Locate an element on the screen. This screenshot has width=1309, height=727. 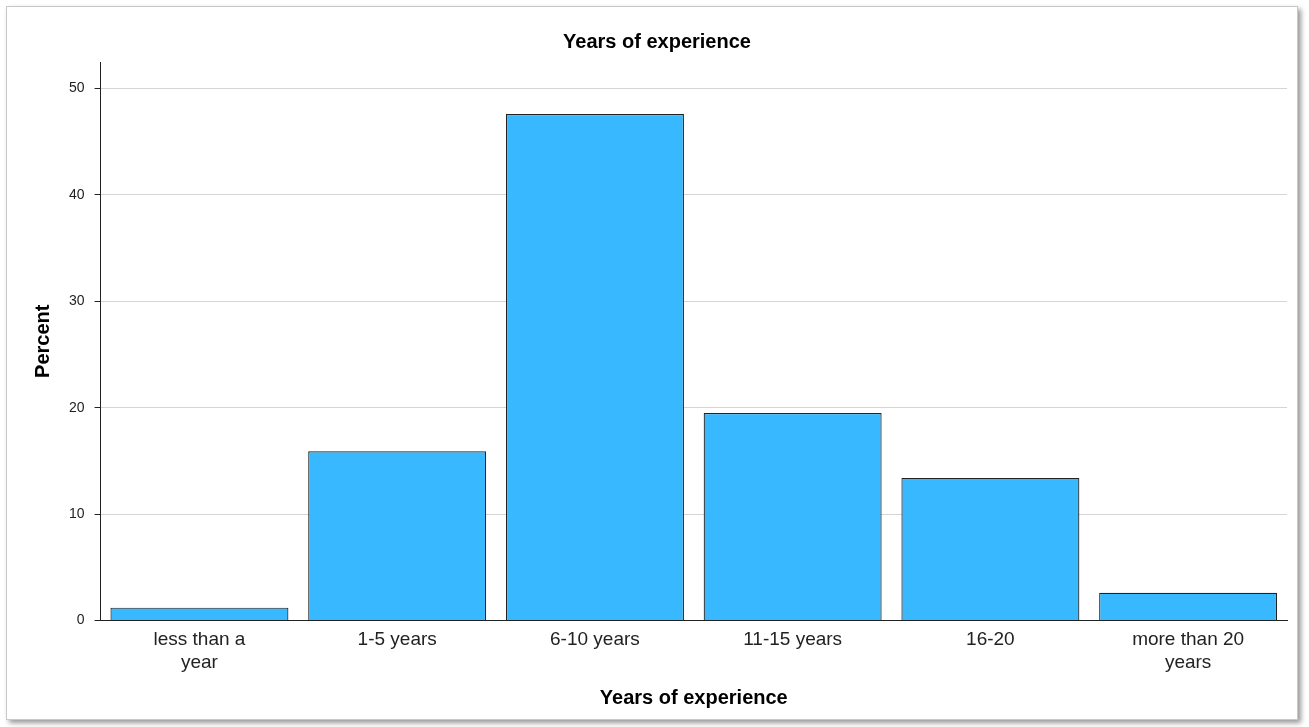
y-tick-label: 10 is located at coordinates (76, 512).